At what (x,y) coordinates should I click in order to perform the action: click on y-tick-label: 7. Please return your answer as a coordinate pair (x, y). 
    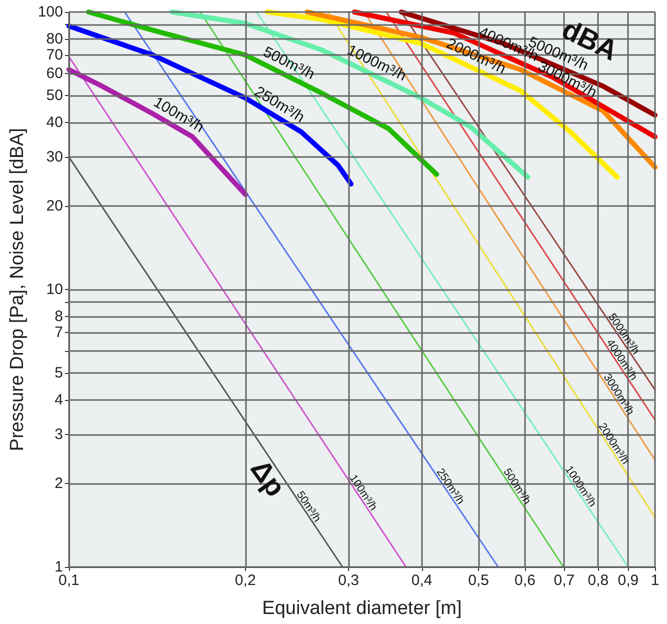
    Looking at the image, I should click on (58, 332).